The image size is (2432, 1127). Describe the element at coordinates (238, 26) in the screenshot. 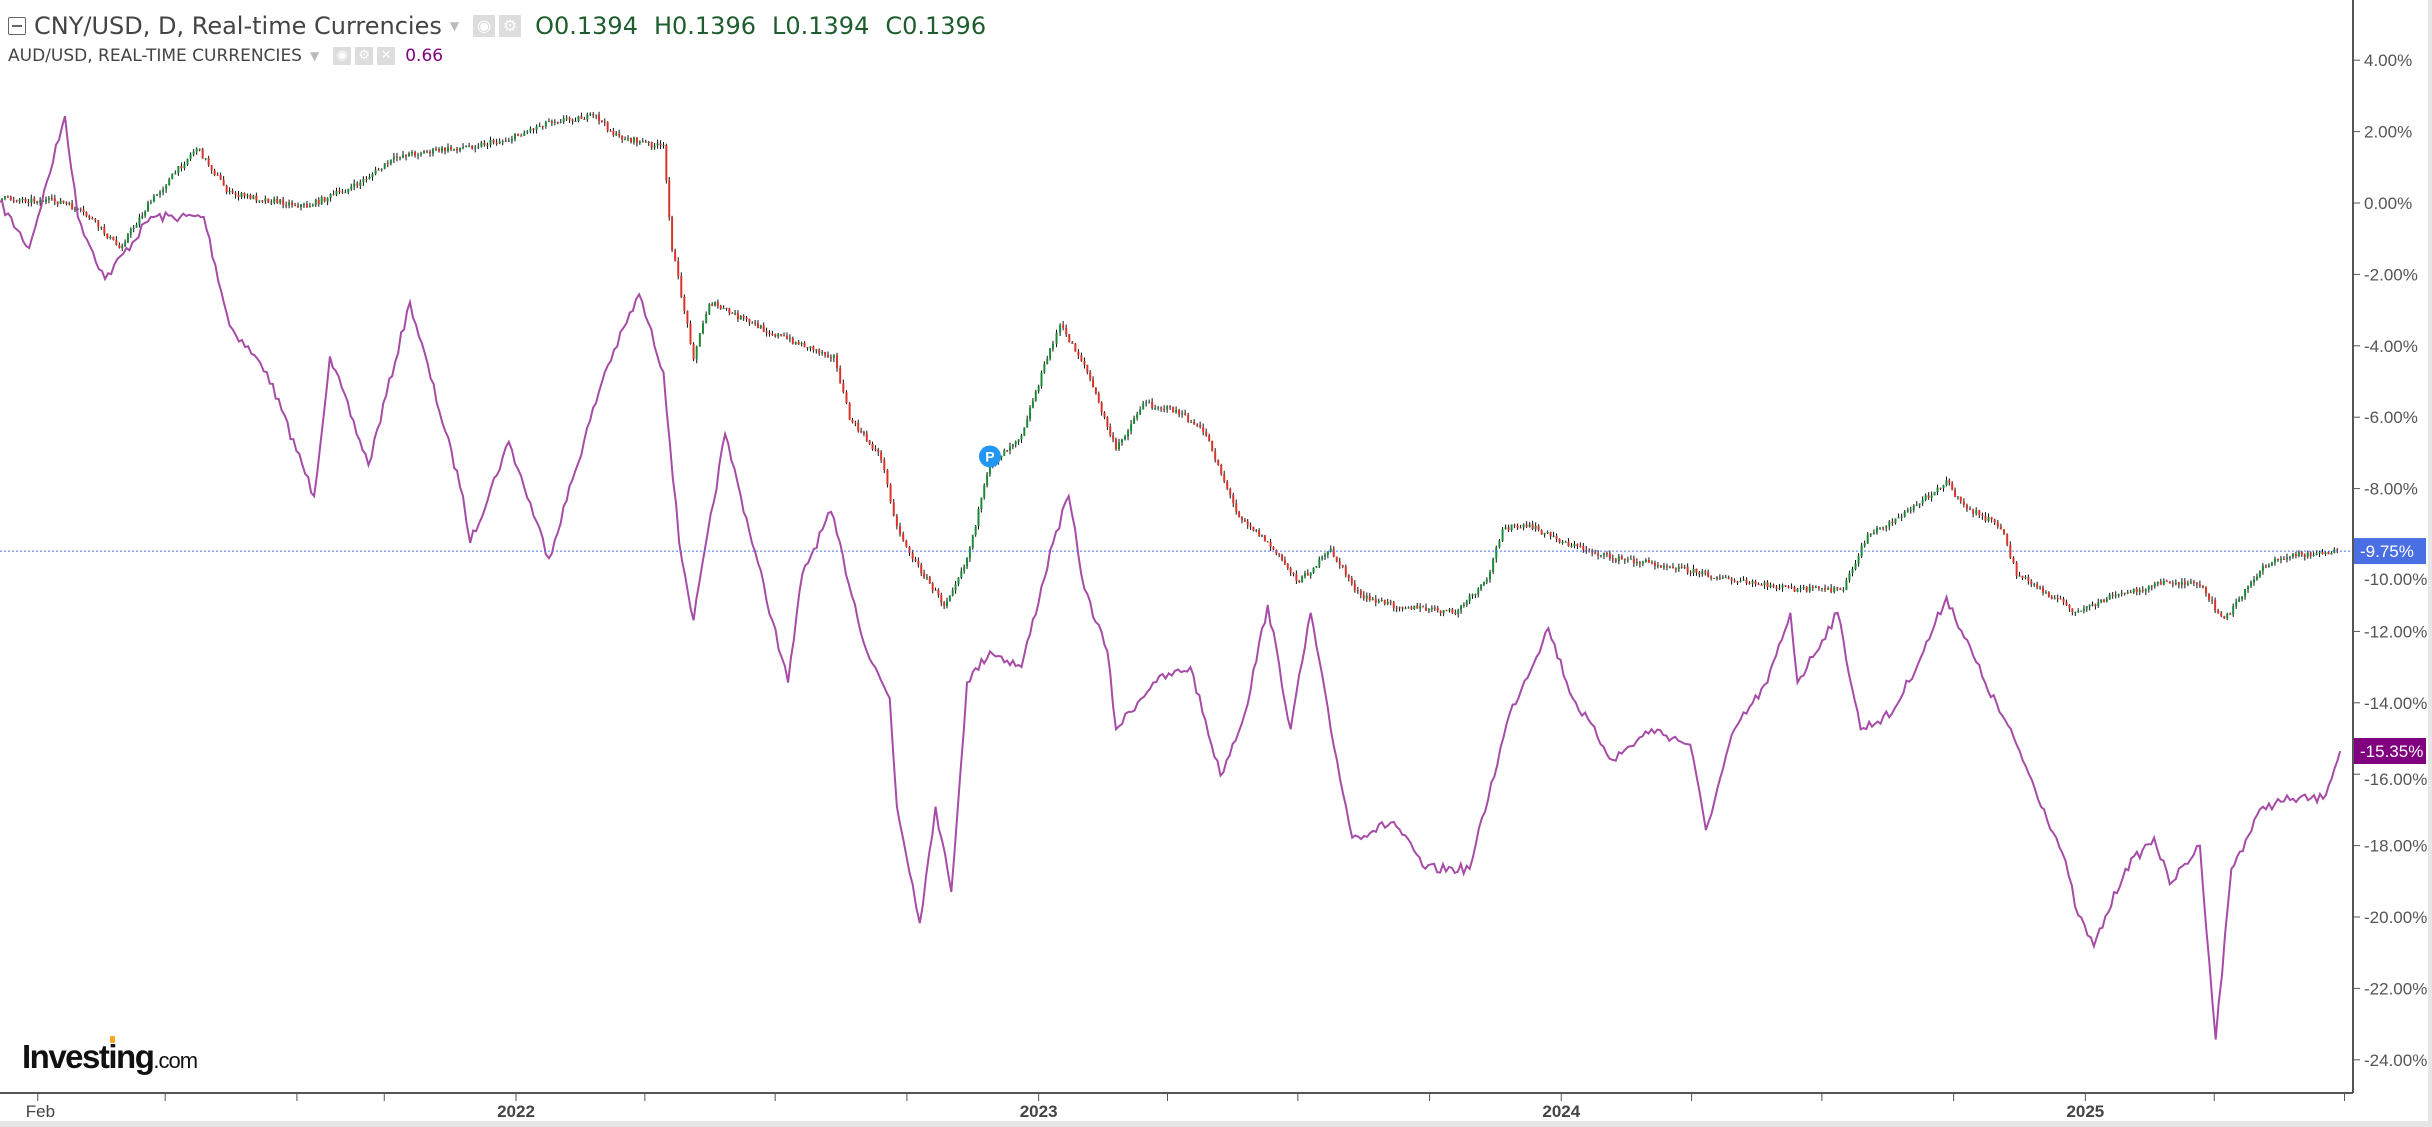

I see `main-series-title: CNY/USD, D, Real-time Currencies` at that location.